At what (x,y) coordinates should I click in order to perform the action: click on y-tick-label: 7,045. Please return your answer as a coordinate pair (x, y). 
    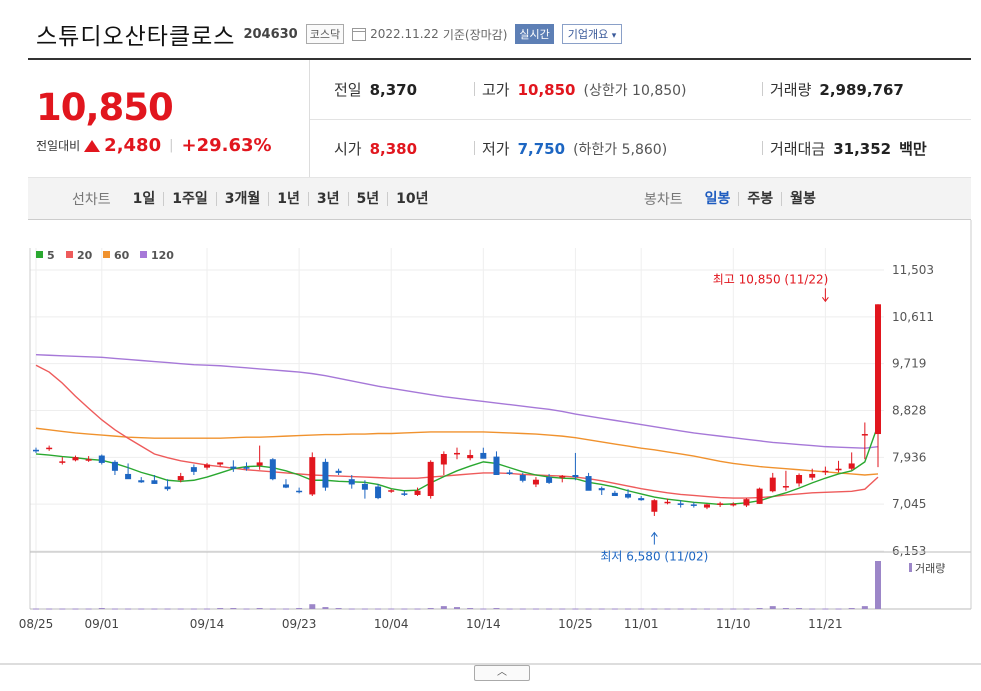
    Looking at the image, I should click on (909, 504).